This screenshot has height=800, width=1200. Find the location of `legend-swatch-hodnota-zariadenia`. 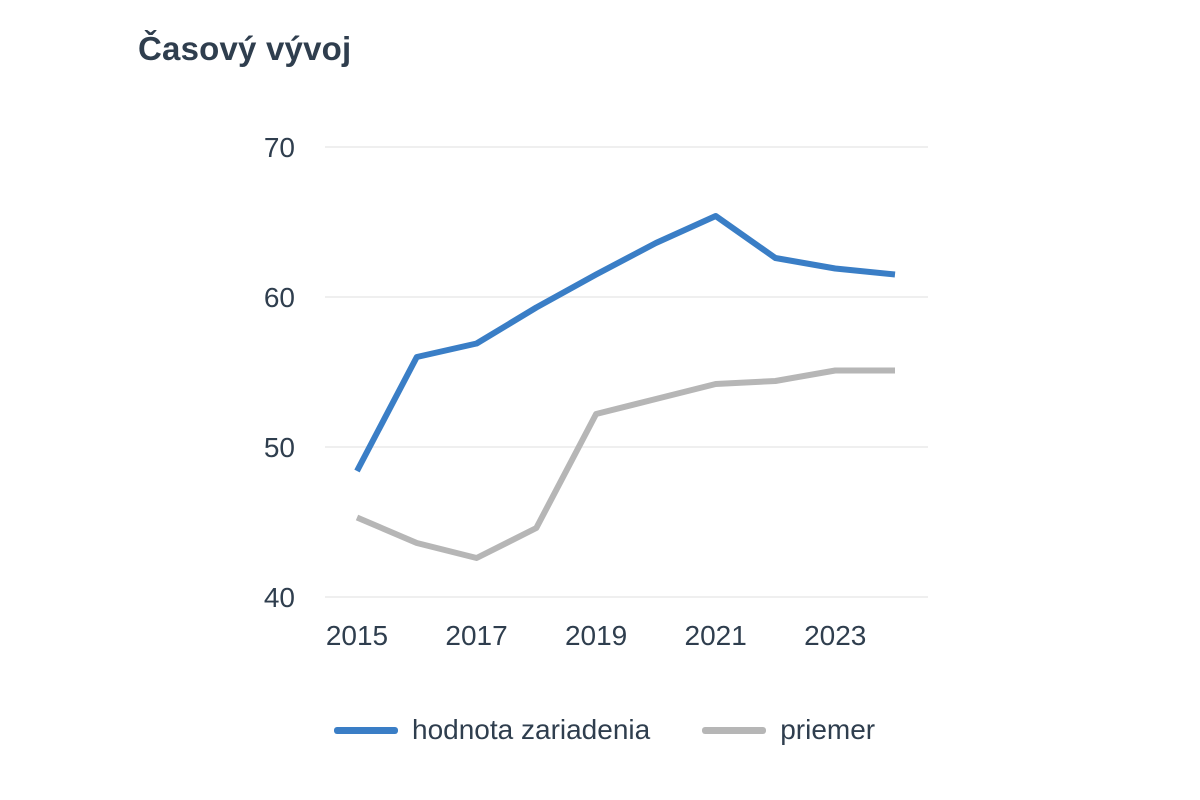

legend-swatch-hodnota-zariadenia is located at coordinates (366, 730).